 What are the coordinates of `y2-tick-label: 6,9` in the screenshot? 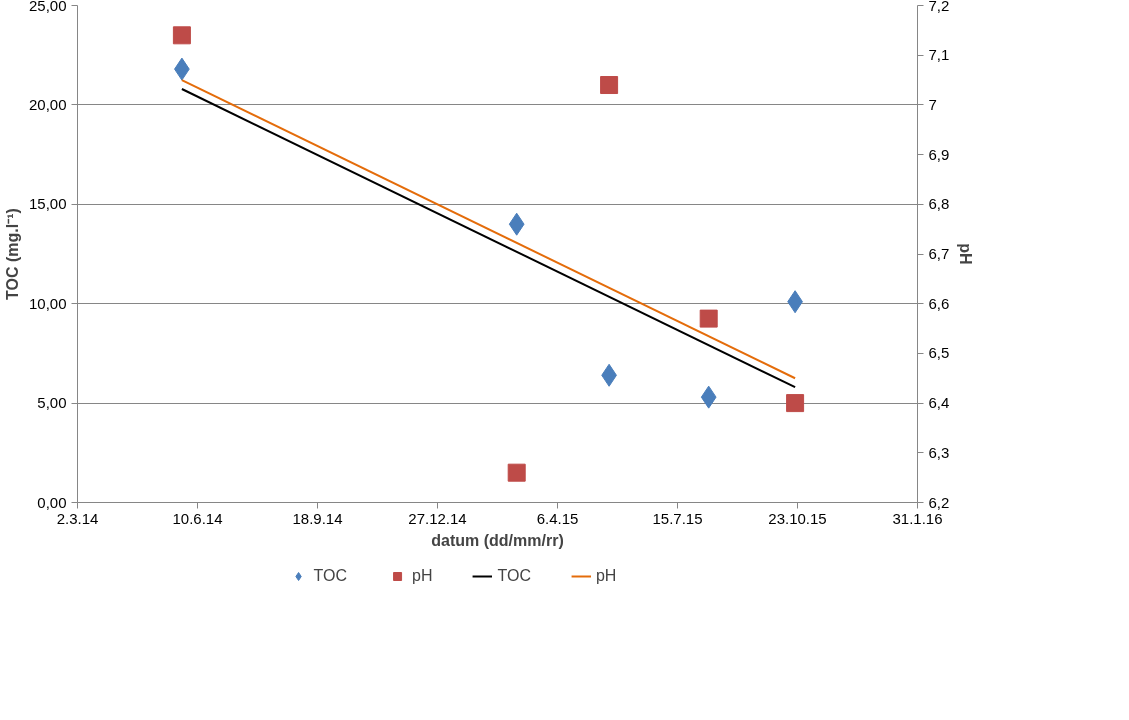 It's located at (939, 154).